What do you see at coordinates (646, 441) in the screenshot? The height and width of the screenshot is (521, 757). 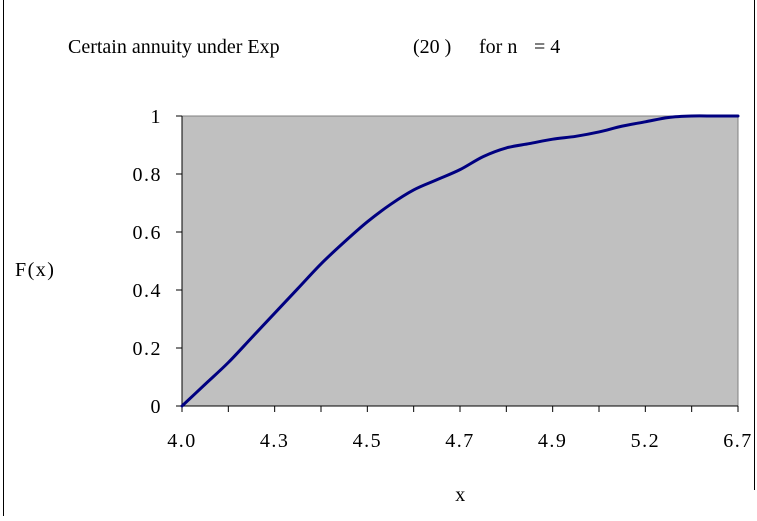 I see `x-tick-label: 5.2` at bounding box center [646, 441].